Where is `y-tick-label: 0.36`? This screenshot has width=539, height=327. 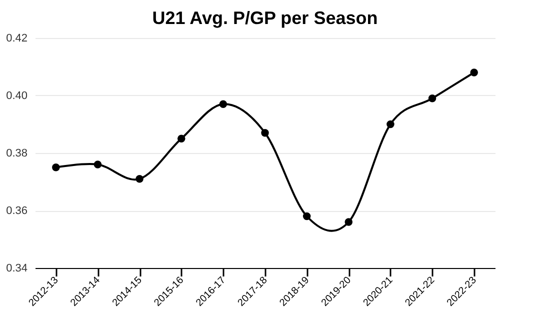 y-tick-label: 0.36 is located at coordinates (17, 211).